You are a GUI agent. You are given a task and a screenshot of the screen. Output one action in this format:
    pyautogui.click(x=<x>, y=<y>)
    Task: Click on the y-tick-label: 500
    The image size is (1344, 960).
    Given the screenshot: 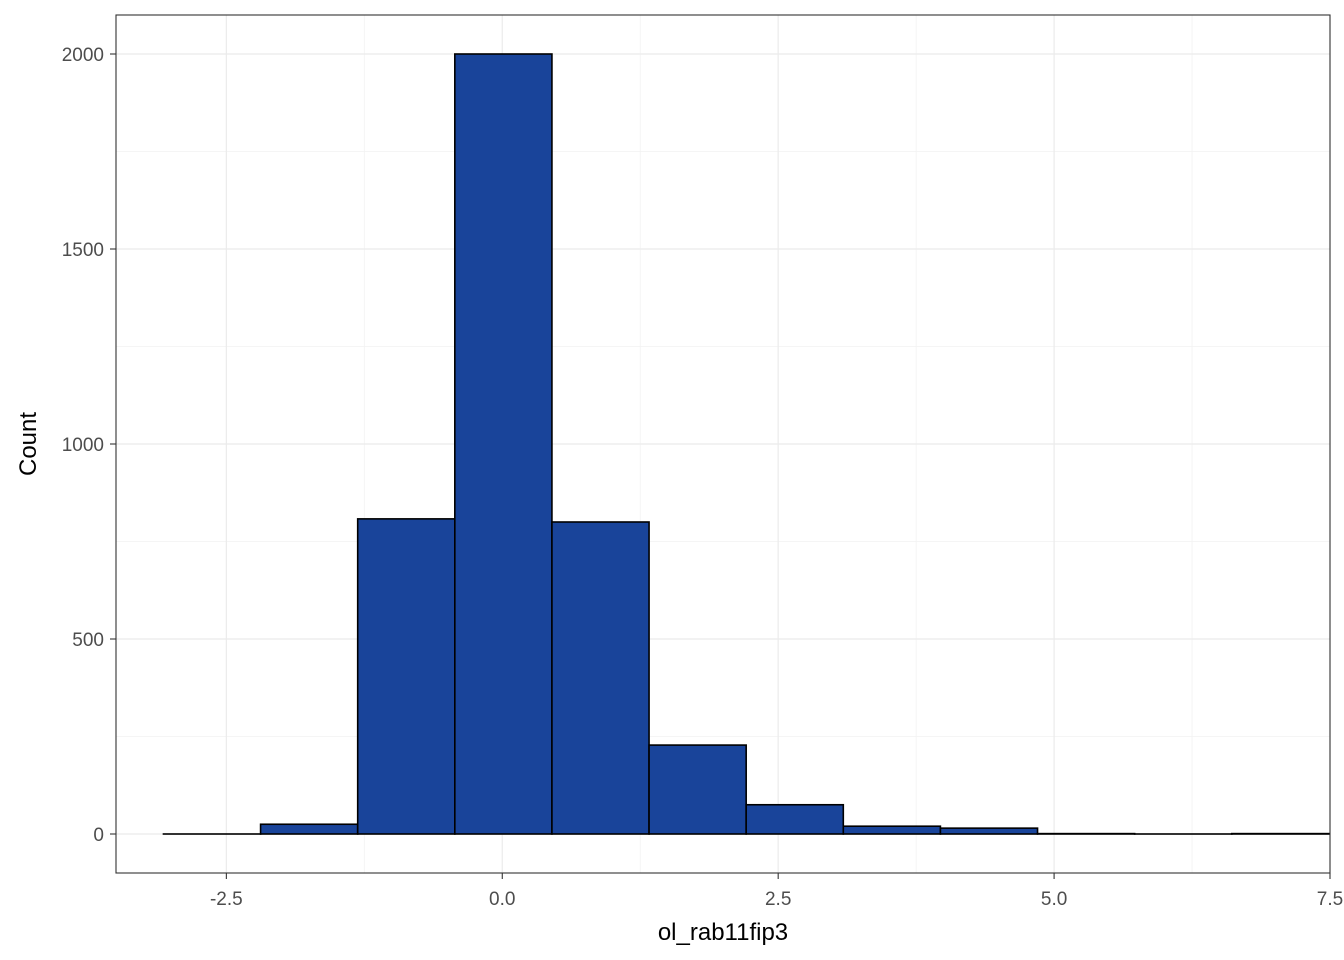 What is the action you would take?
    pyautogui.click(x=88, y=640)
    